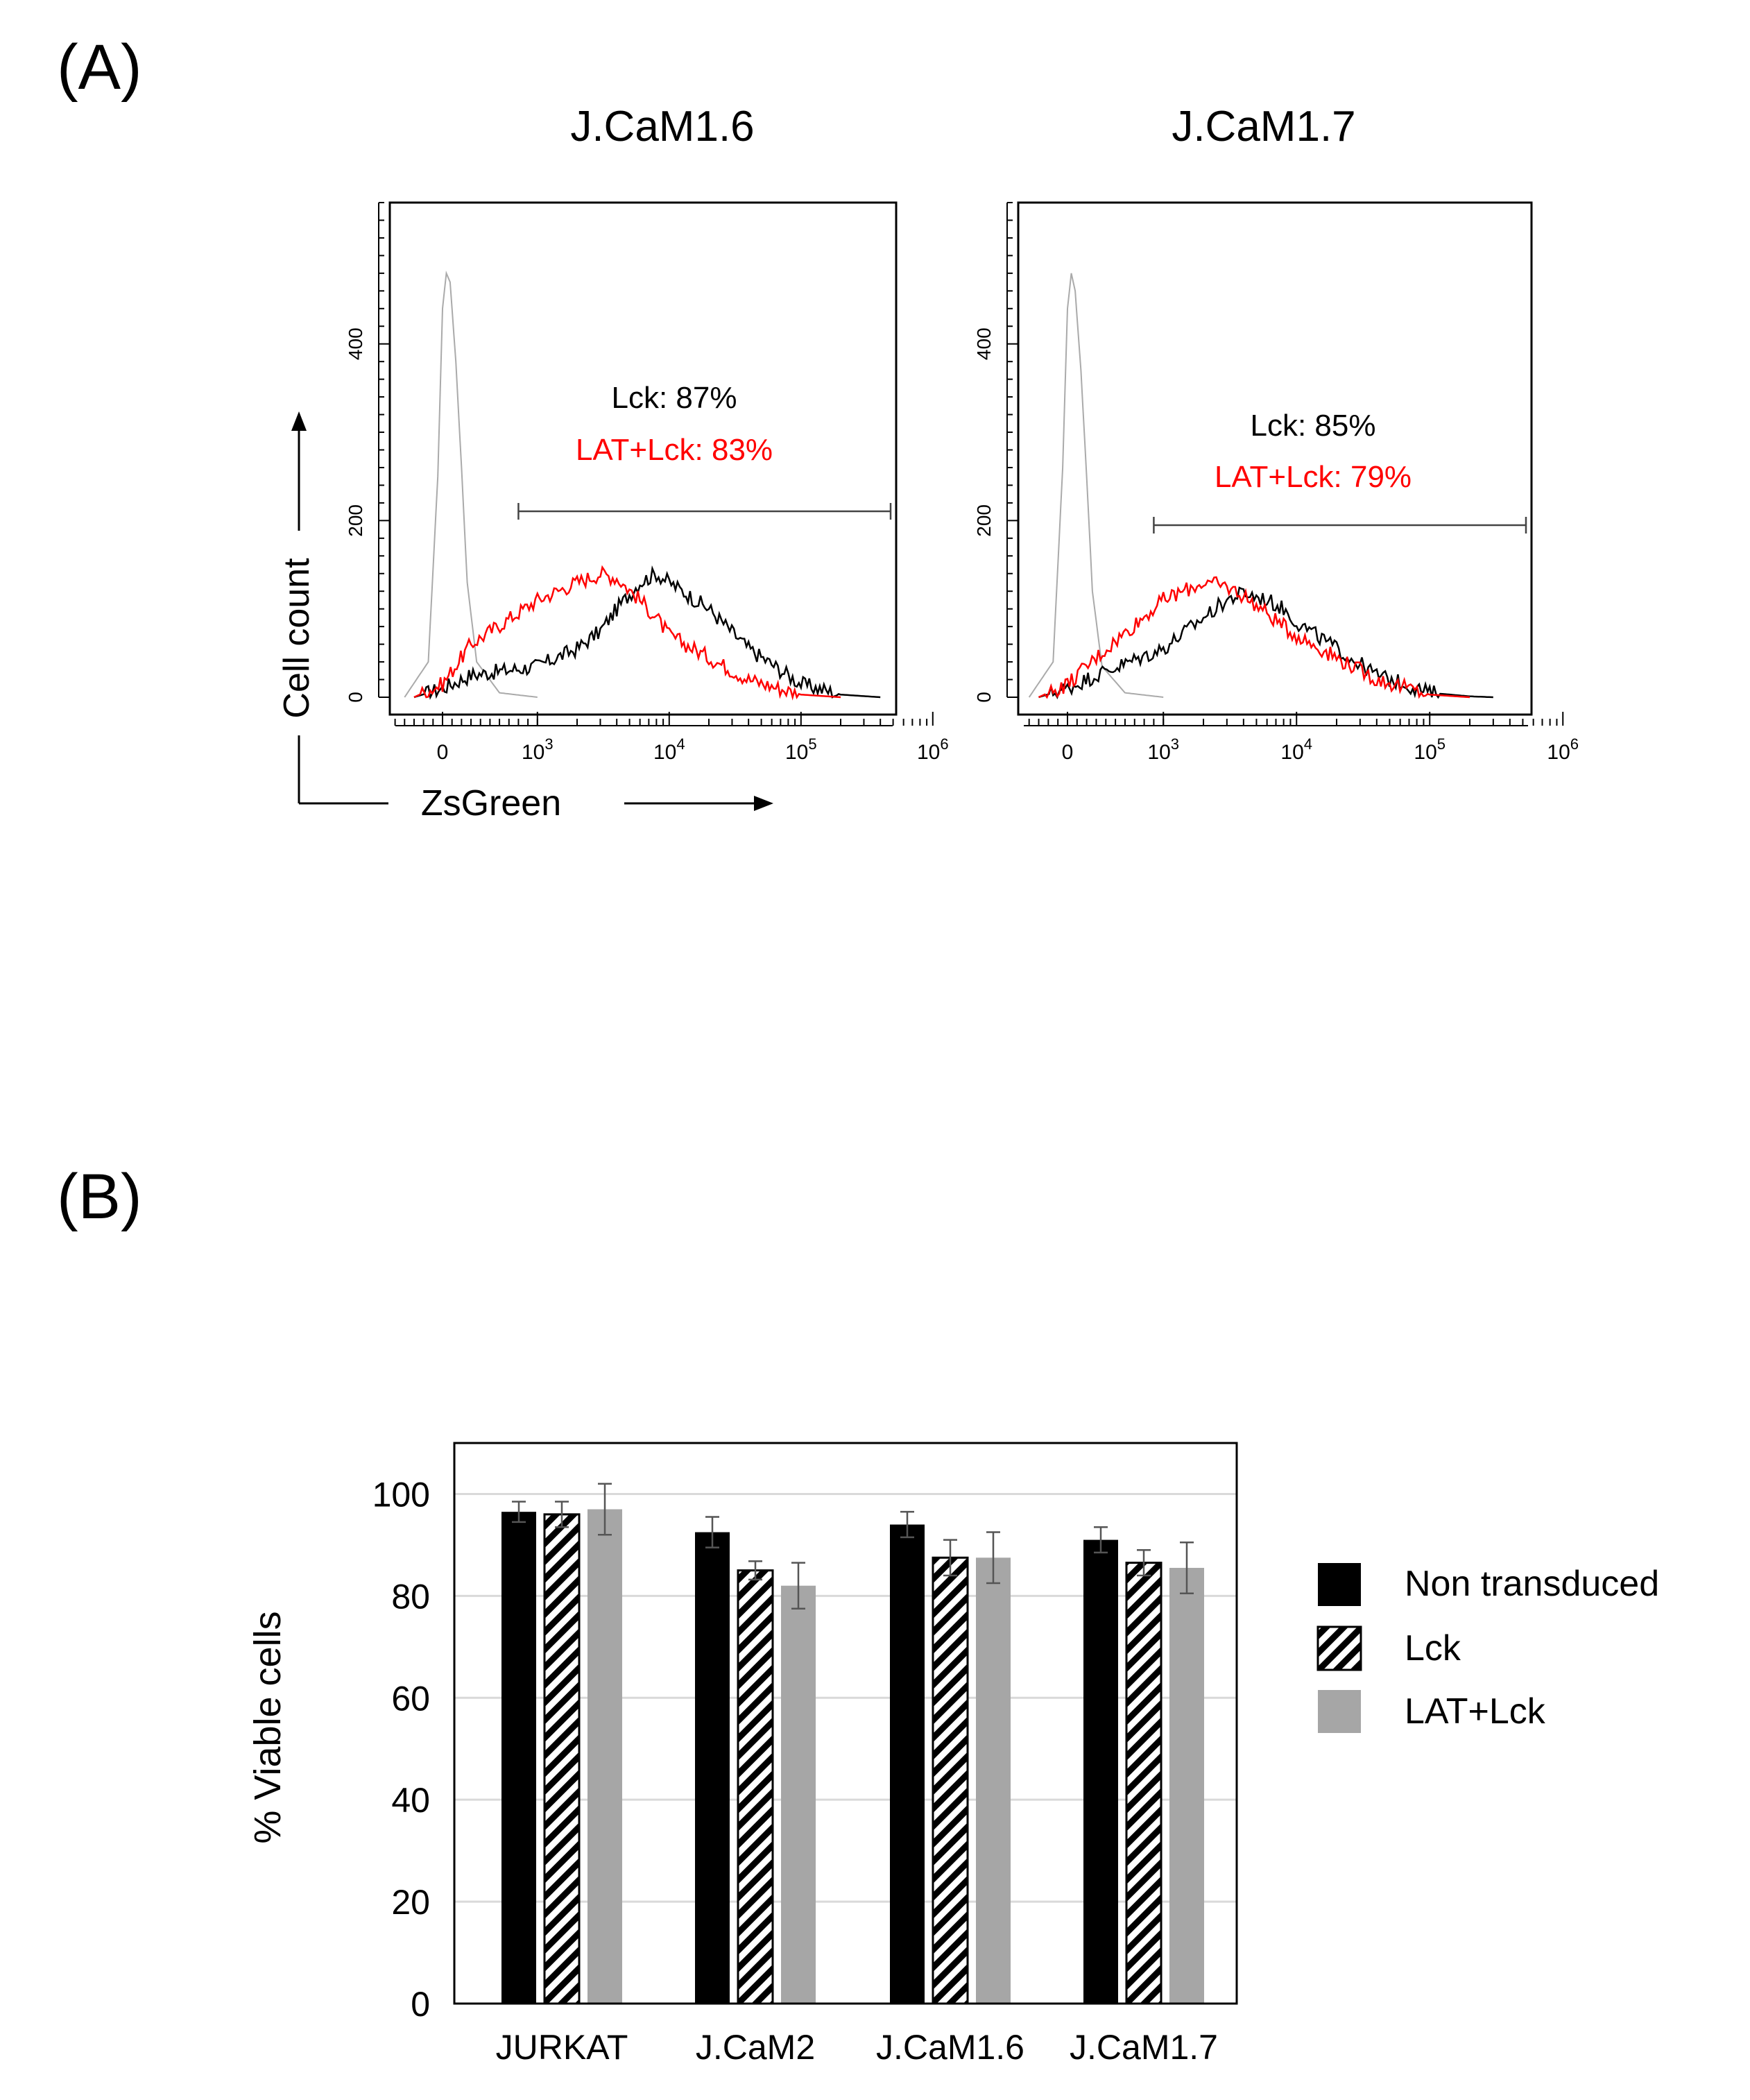 Image resolution: width=1750 pixels, height=2100 pixels. What do you see at coordinates (562, 2048) in the screenshot?
I see `category-label: JURKAT` at bounding box center [562, 2048].